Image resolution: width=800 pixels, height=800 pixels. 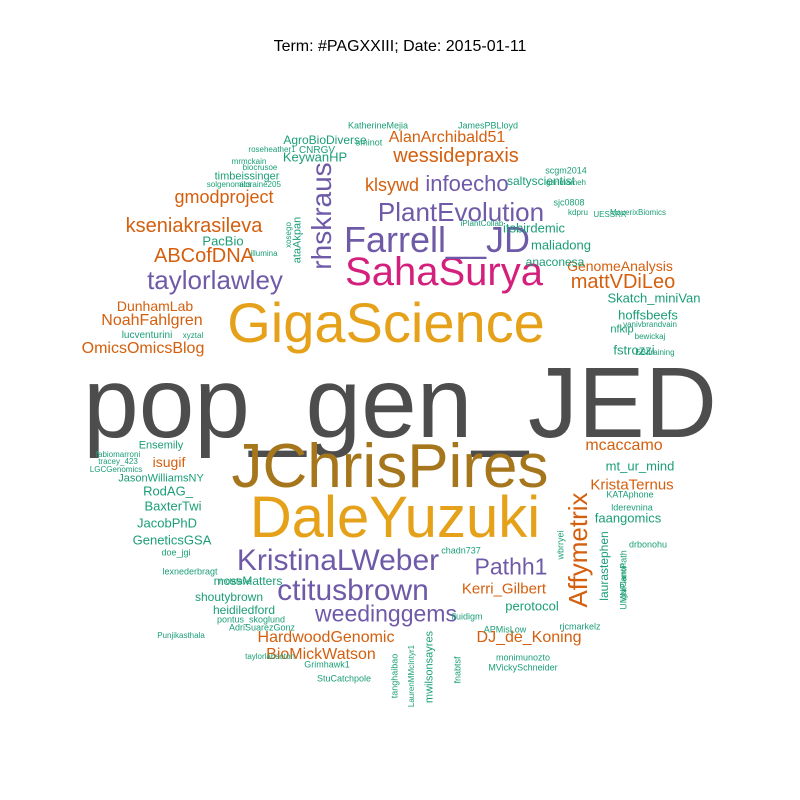 I want to click on cloud-word: illumina, so click(x=264, y=253).